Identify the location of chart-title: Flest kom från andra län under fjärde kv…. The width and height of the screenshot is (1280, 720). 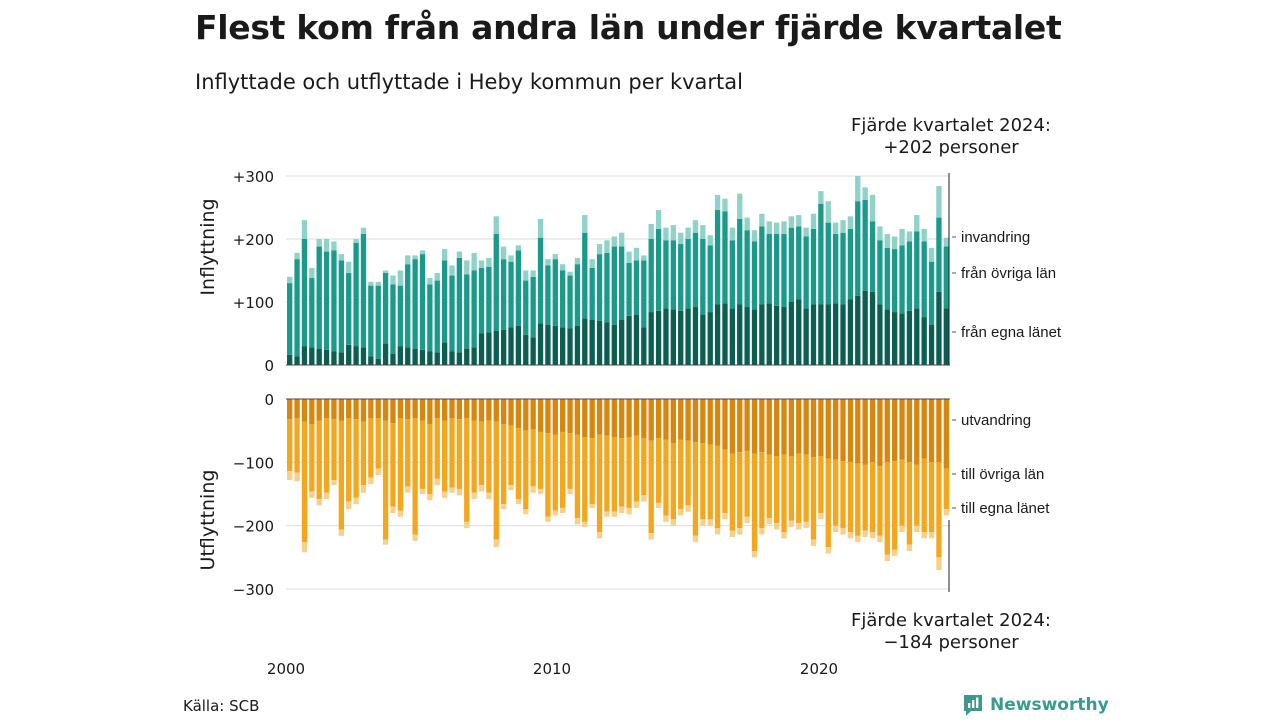
(628, 27).